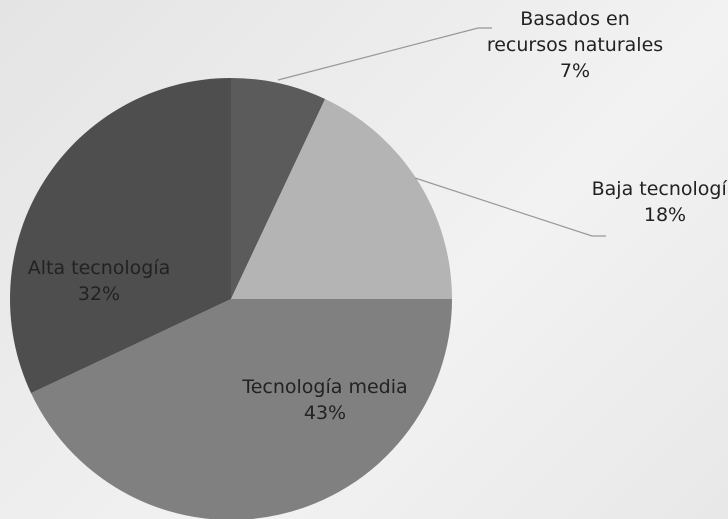  I want to click on value-label: 7%, so click(575, 71).